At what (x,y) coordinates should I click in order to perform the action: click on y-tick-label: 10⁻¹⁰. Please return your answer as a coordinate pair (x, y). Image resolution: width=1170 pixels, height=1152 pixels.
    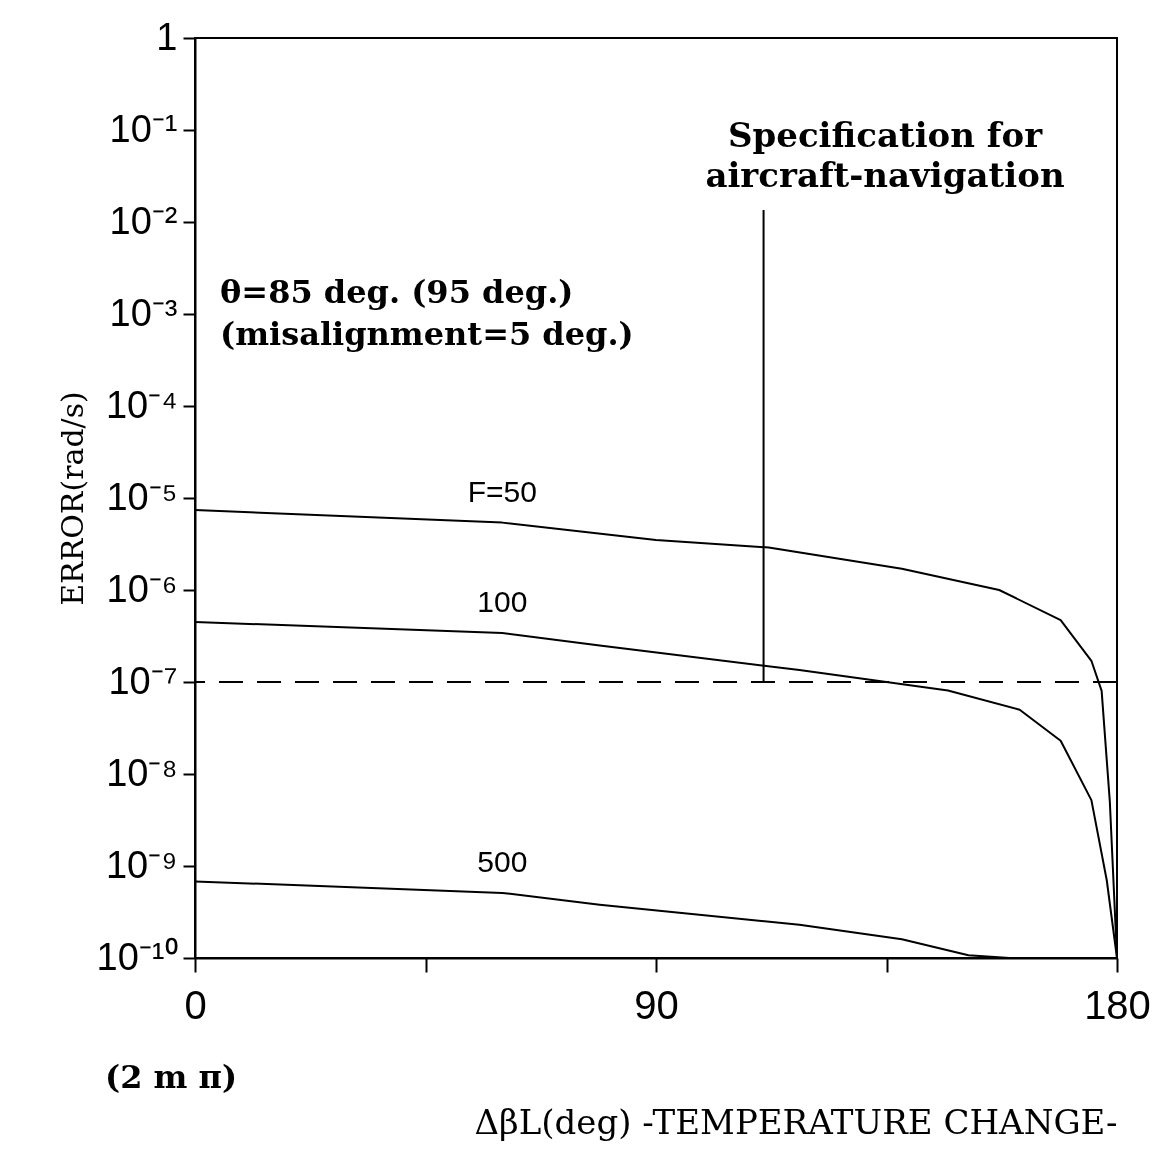
    Looking at the image, I should click on (137, 956).